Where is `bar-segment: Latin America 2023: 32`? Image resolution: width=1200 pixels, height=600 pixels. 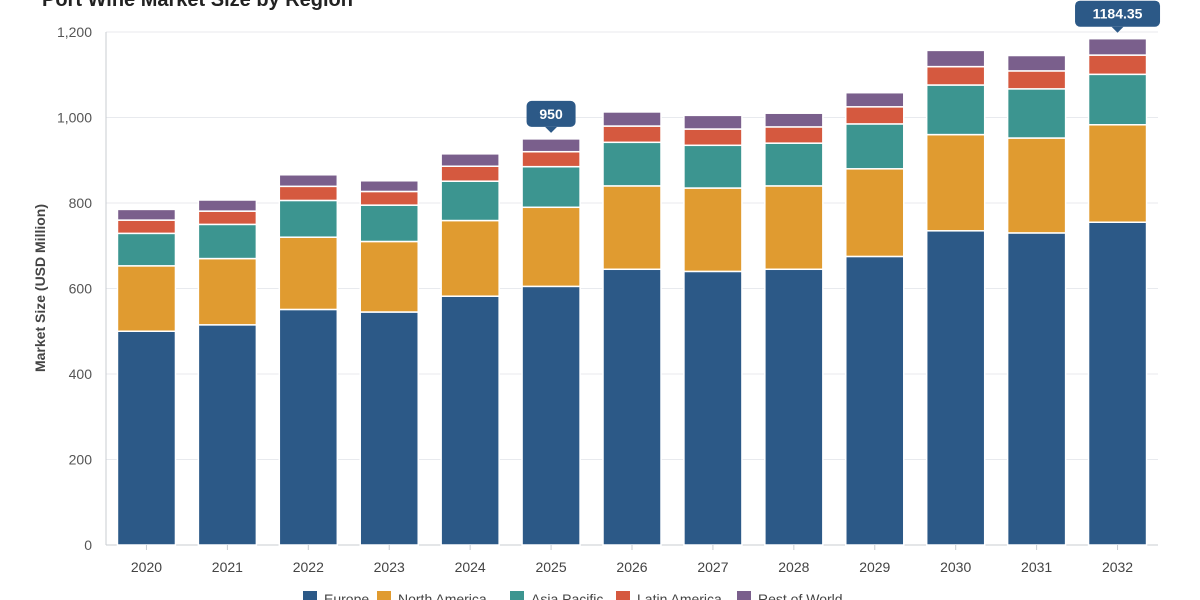
bar-segment: Latin America 2023: 32 is located at coordinates (389, 198).